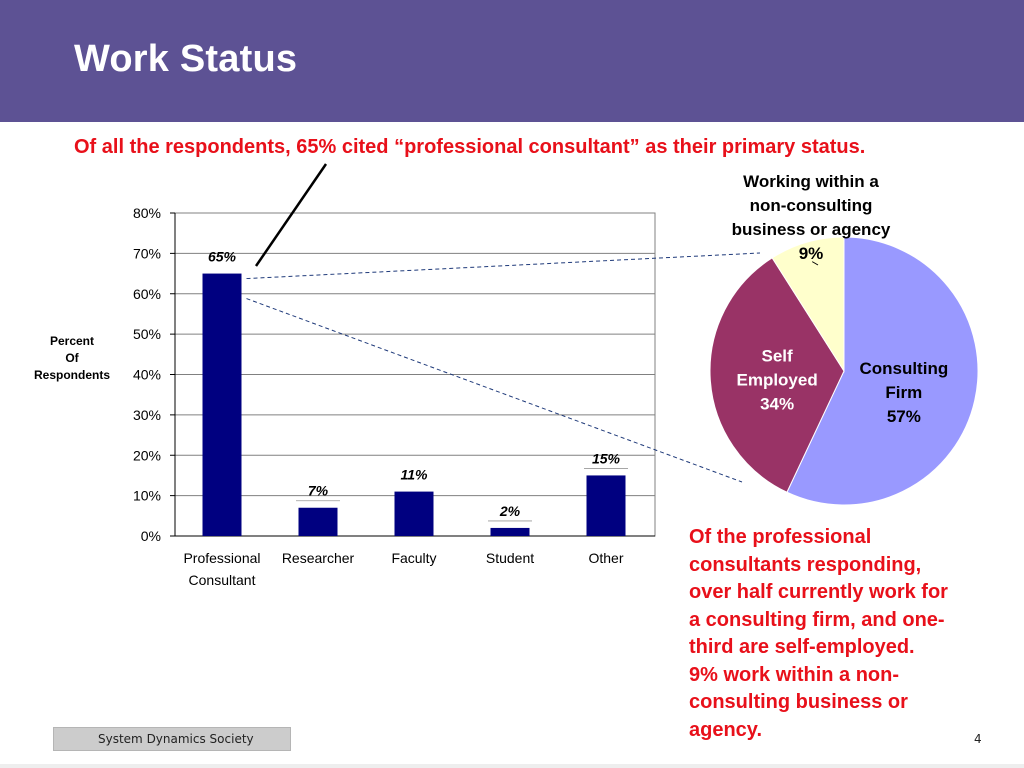  I want to click on bar-data-label: 2%, so click(510, 511).